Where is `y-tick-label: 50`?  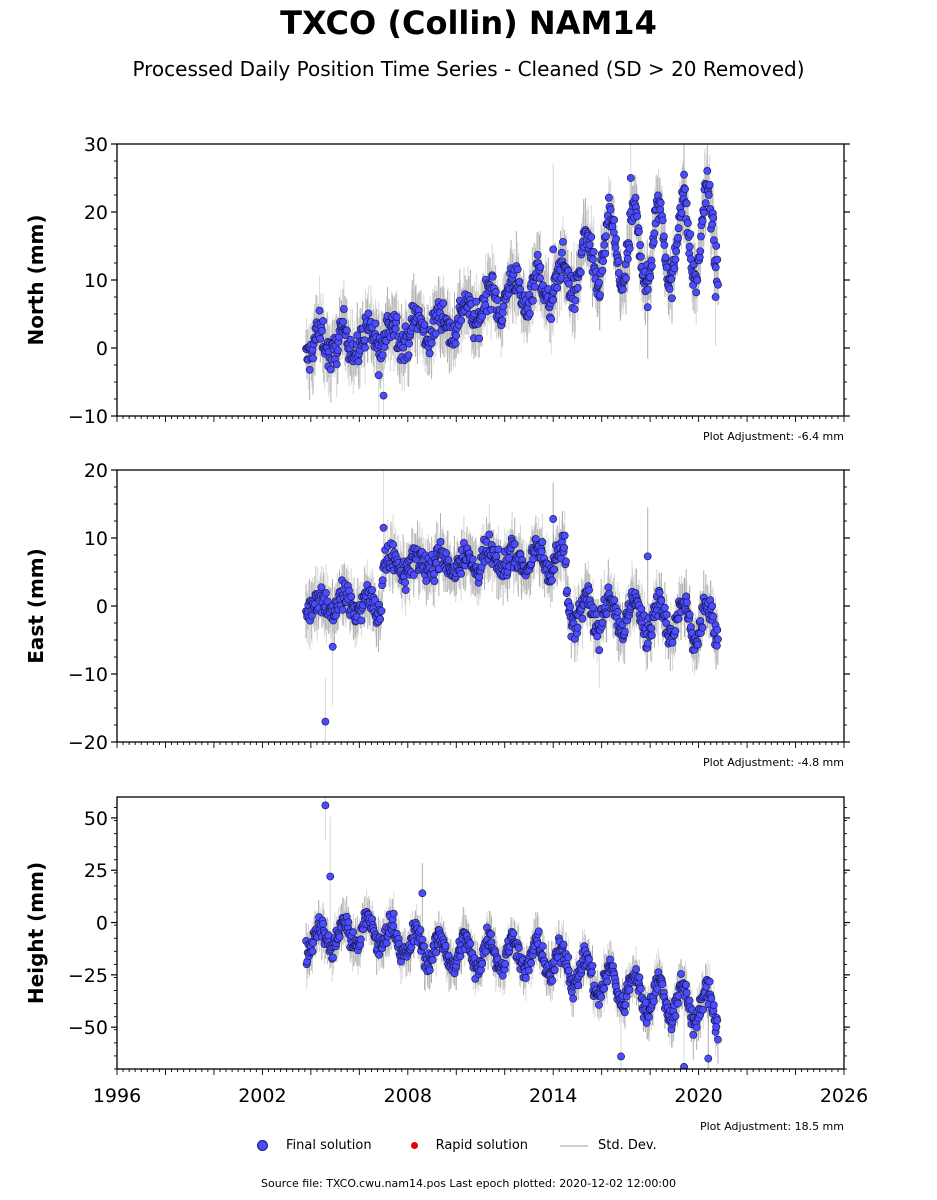 y-tick-label: 50 is located at coordinates (96, 819).